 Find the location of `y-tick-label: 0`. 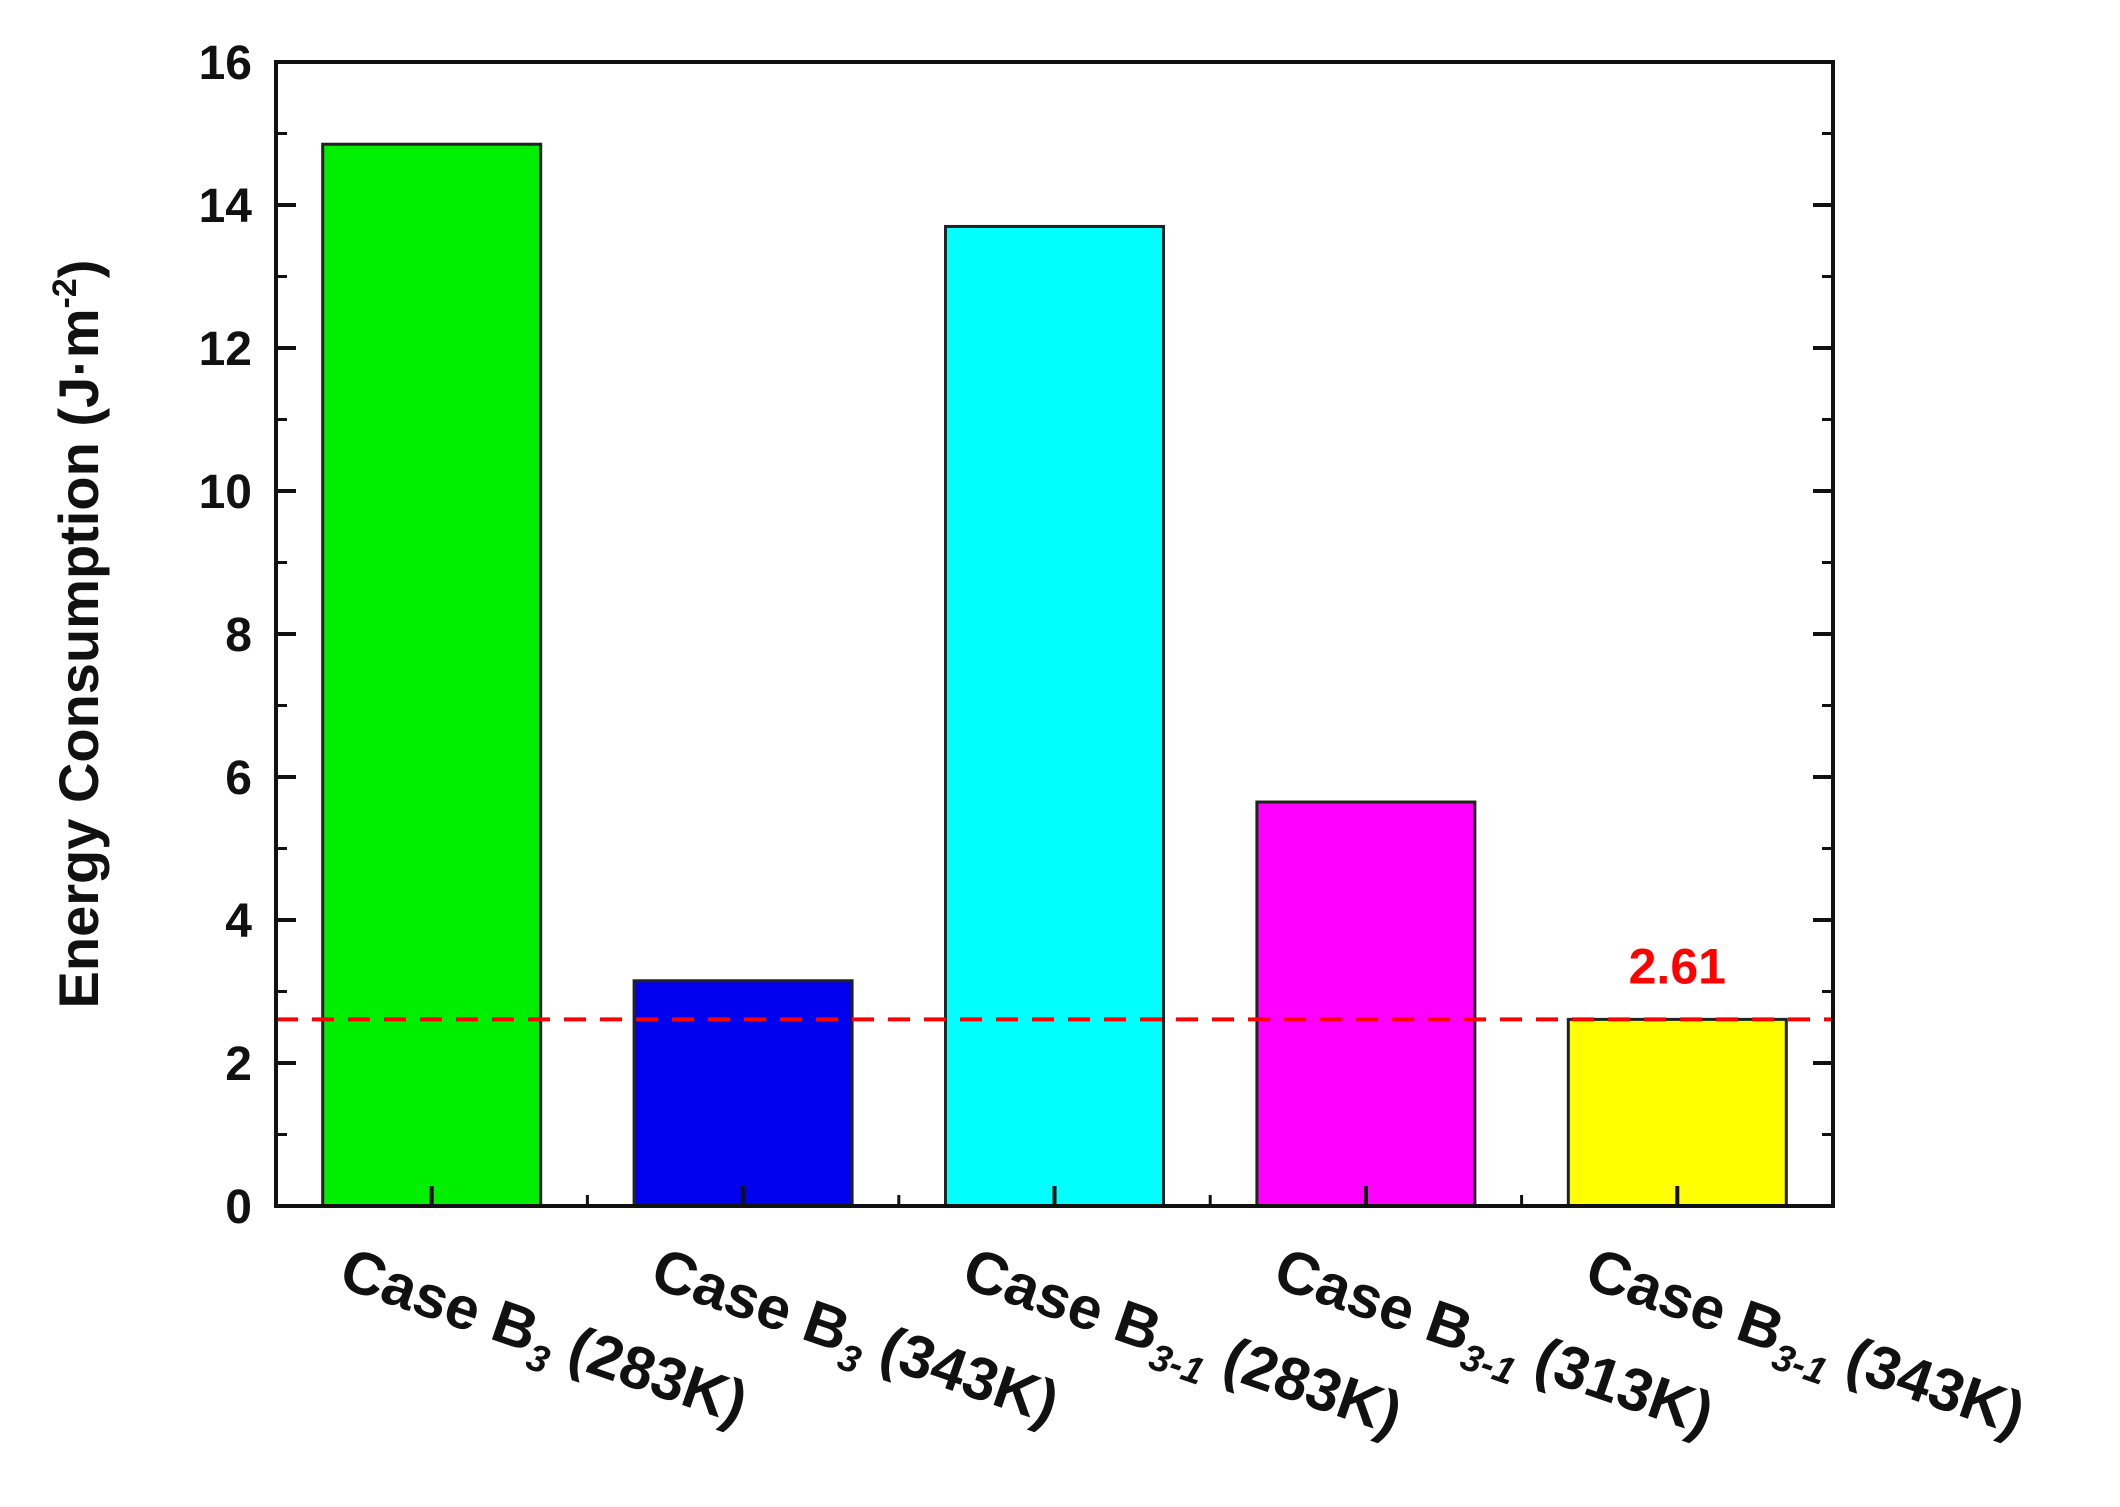

y-tick-label: 0 is located at coordinates (238, 1207).